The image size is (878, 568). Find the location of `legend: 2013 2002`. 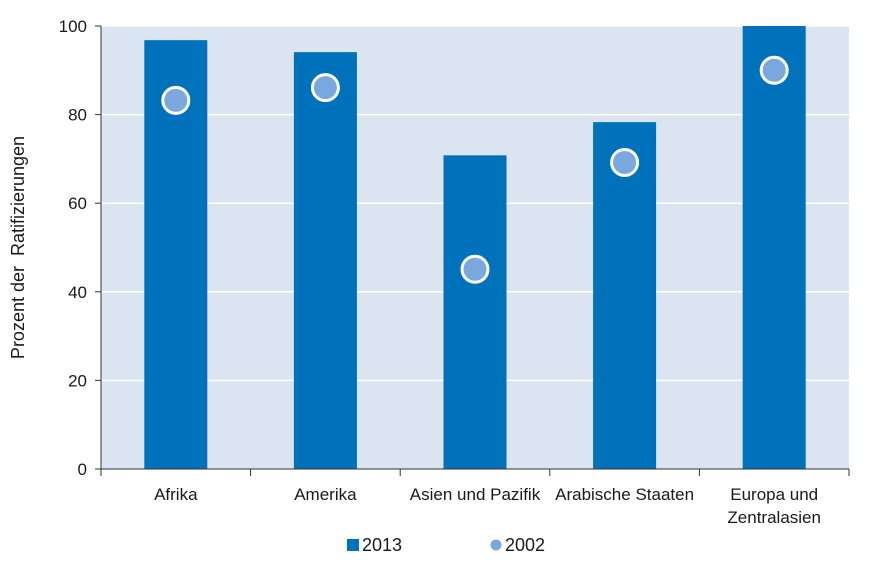

legend: 2013 2002 is located at coordinates (446, 545).